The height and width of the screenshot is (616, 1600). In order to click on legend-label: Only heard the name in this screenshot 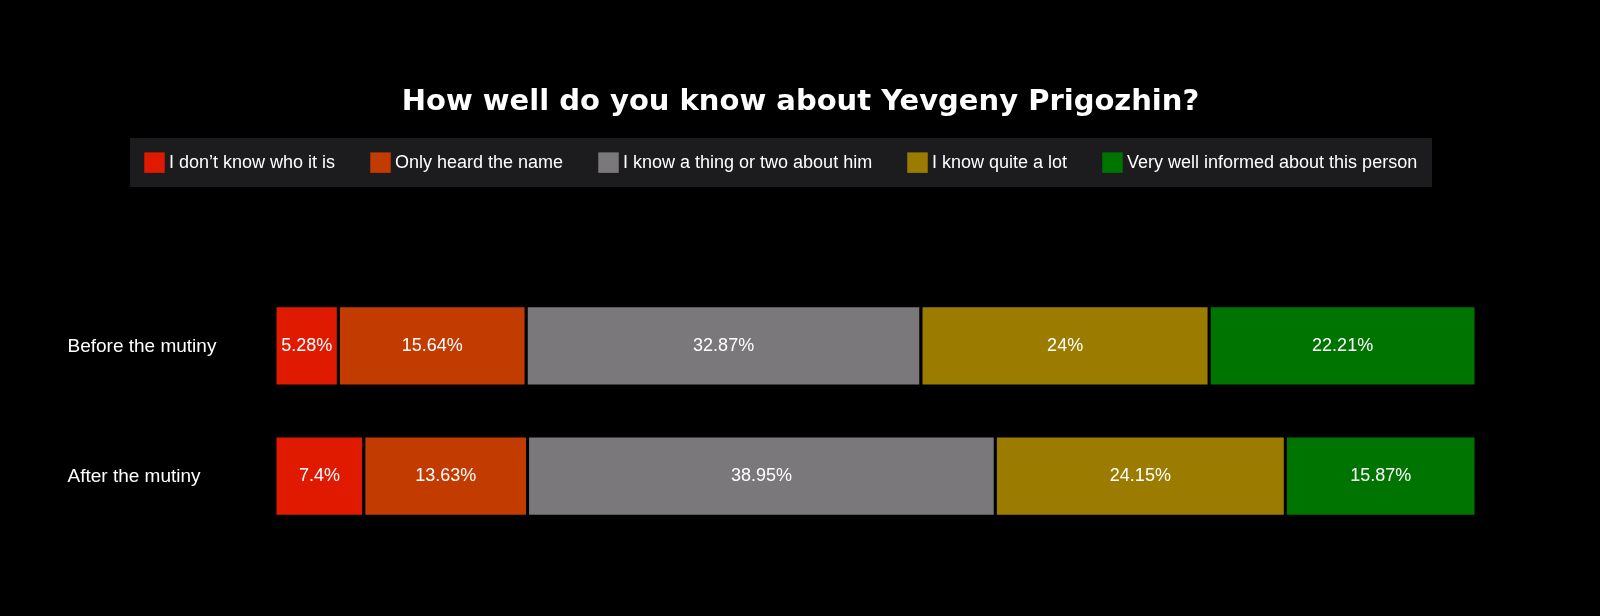, I will do `click(479, 161)`.